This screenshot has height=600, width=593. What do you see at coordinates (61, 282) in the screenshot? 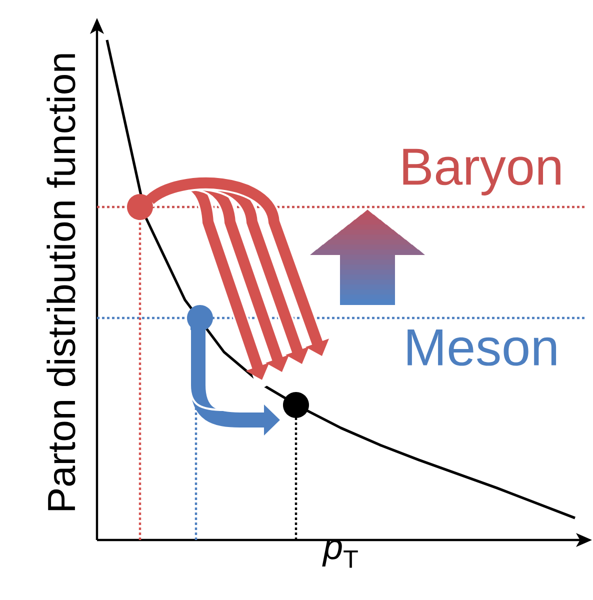
I see `y-axis-title: Parton distribution function` at bounding box center [61, 282].